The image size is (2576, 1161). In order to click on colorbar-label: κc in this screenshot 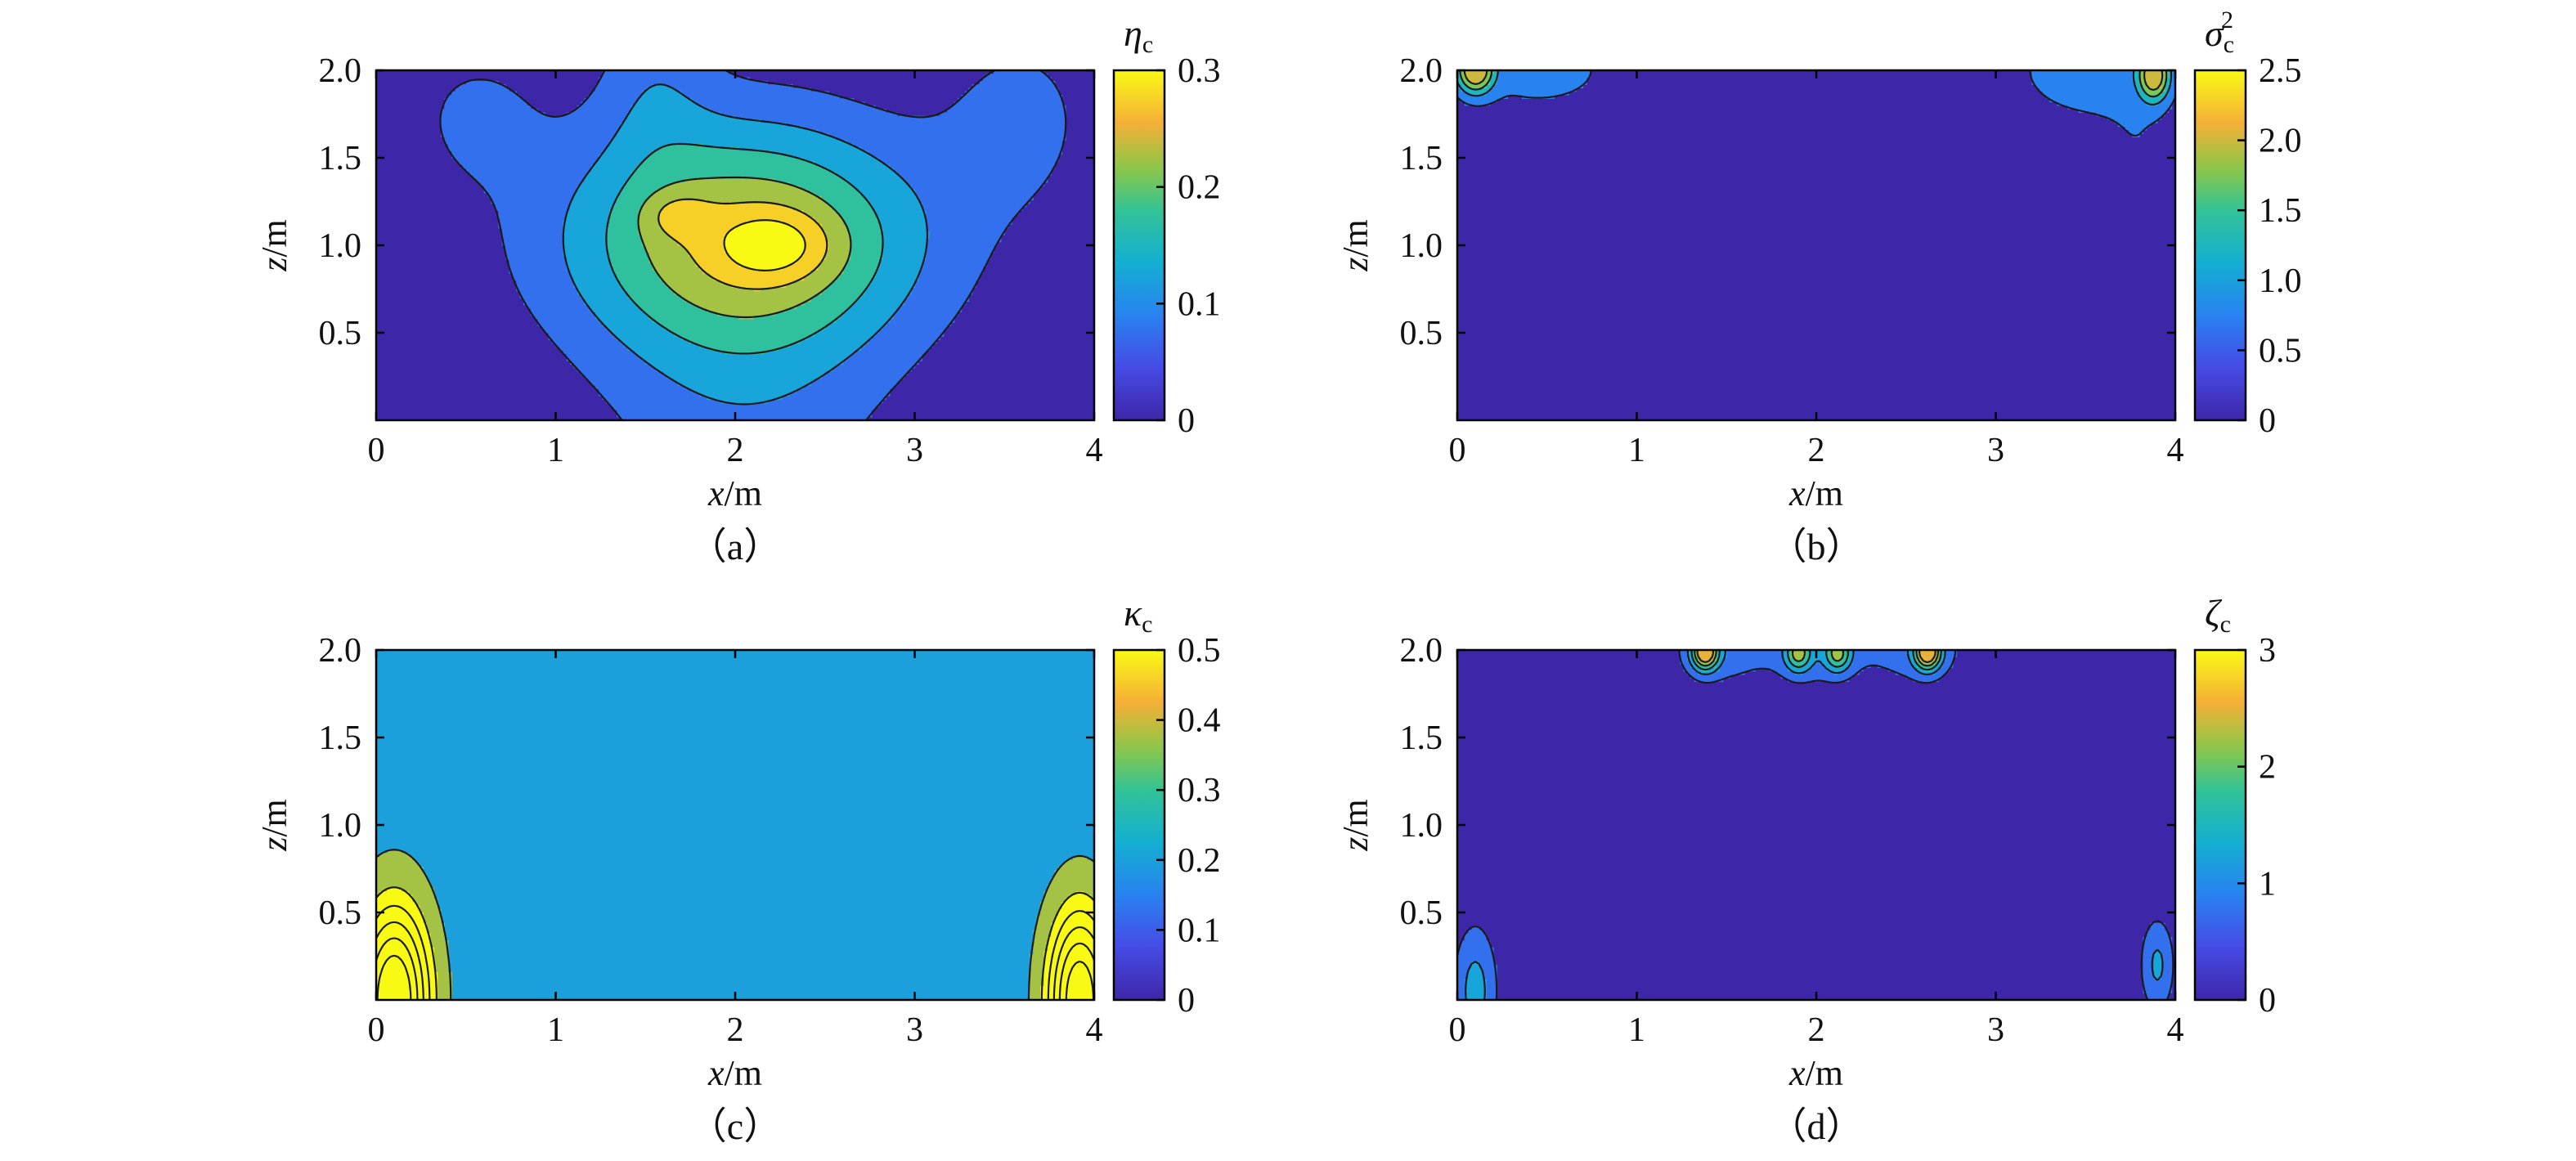, I will do `click(1138, 615)`.